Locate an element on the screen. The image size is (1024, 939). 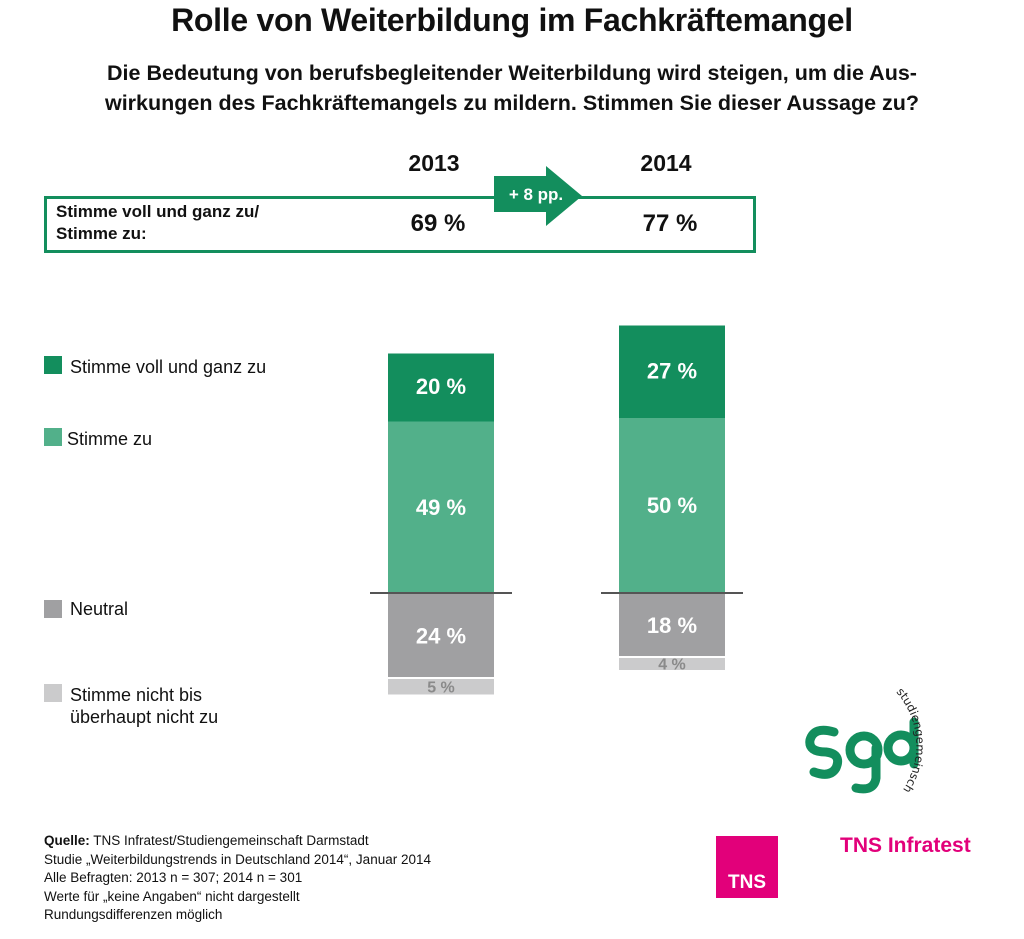
bar-label-2014-series-1: 50 % is located at coordinates (672, 505).